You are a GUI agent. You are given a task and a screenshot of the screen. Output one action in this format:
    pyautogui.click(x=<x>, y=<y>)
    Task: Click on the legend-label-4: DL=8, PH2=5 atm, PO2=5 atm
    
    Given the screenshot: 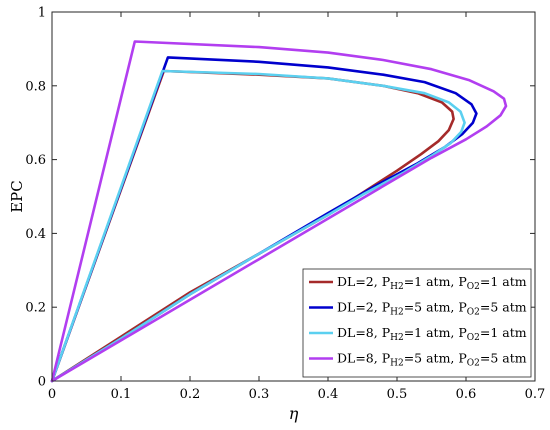 What is the action you would take?
    pyautogui.click(x=432, y=360)
    